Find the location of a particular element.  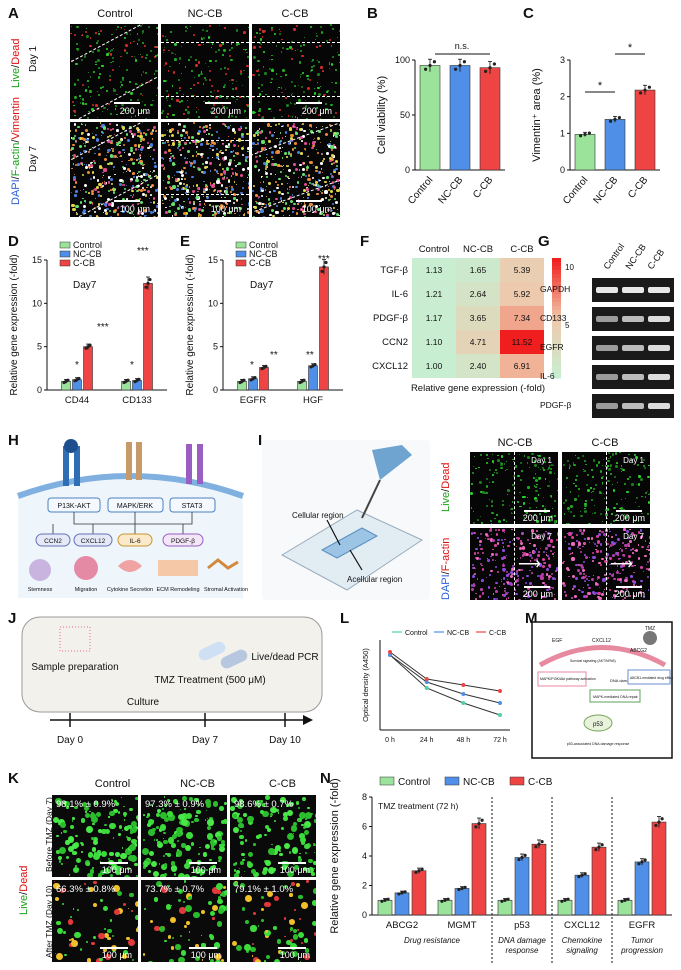

h-pathway-pi3k: P13K-AKT is located at coordinates (74, 506).